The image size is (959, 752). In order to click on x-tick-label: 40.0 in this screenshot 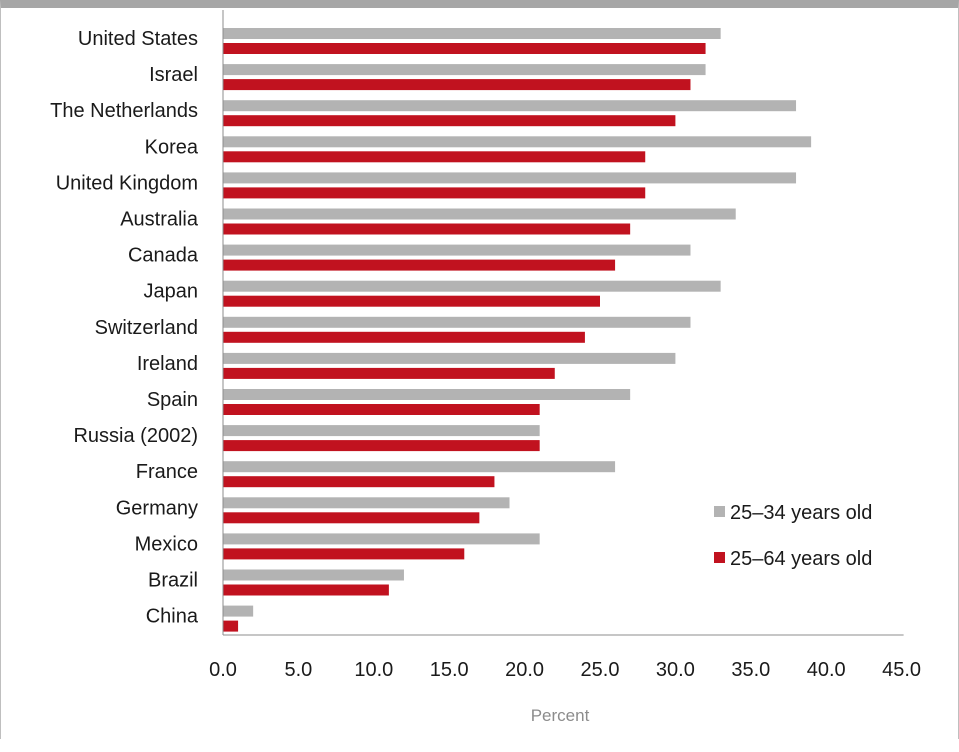, I will do `click(826, 670)`.